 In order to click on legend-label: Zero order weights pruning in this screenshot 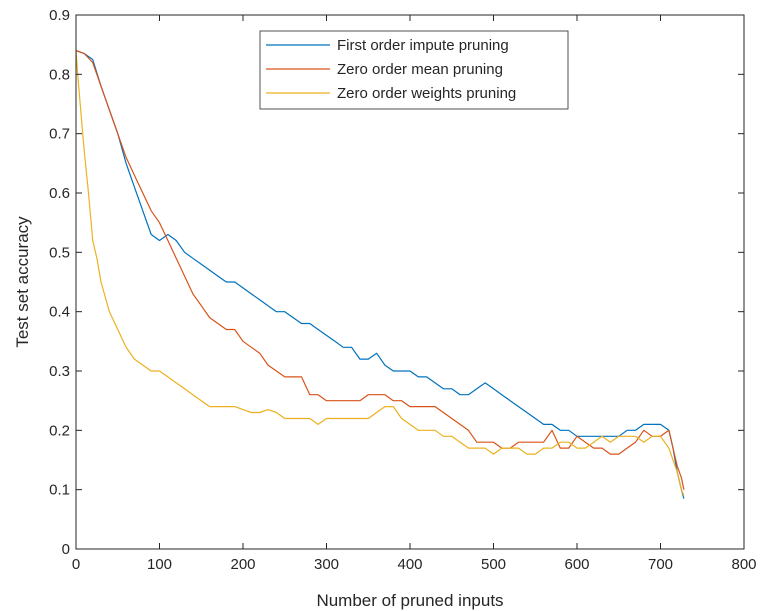, I will do `click(426, 93)`.